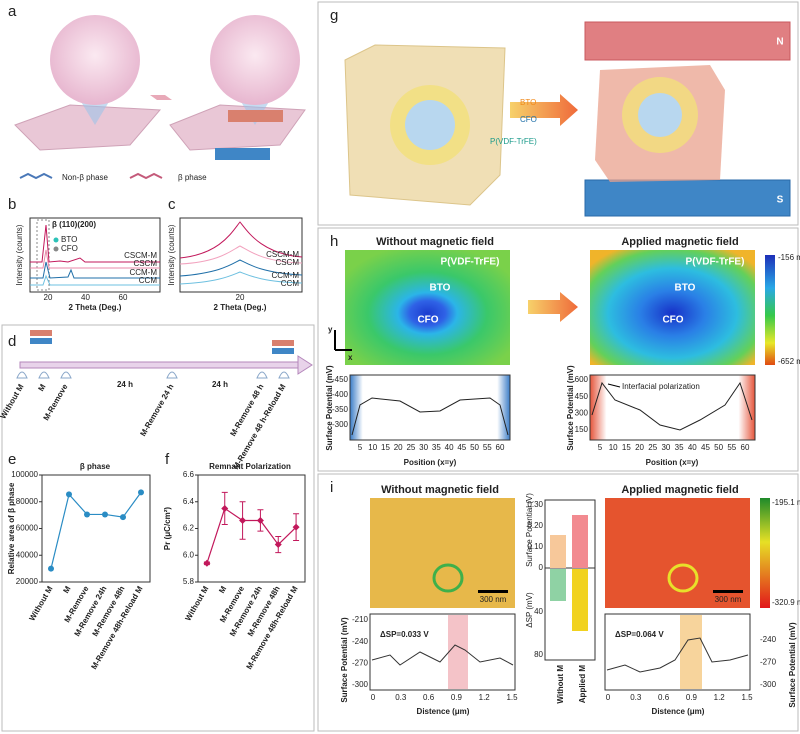 Image resolution: width=800 pixels, height=734 pixels. I want to click on x-tick-label: 45, so click(705, 447).